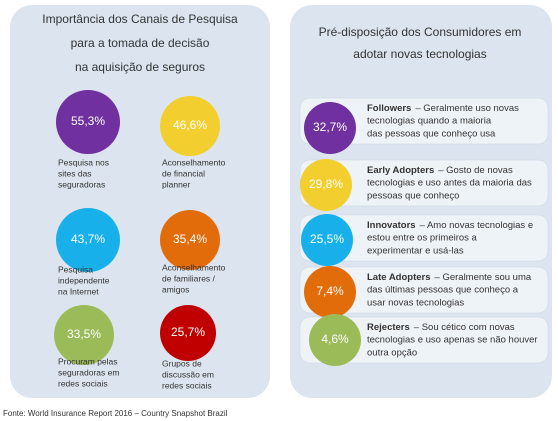  What do you see at coordinates (189, 278) in the screenshot?
I see `label: de familiares /` at bounding box center [189, 278].